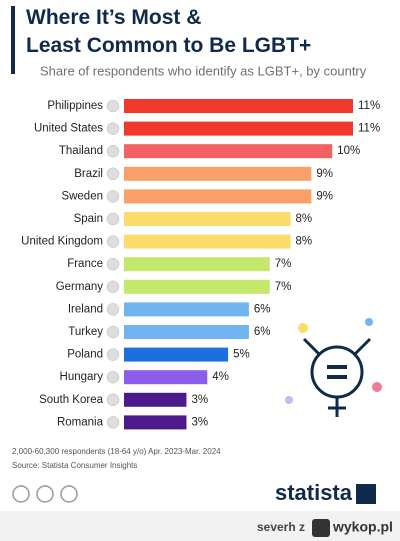  Describe the element at coordinates (81, 151) in the screenshot. I see `category-label: Thailand` at that location.